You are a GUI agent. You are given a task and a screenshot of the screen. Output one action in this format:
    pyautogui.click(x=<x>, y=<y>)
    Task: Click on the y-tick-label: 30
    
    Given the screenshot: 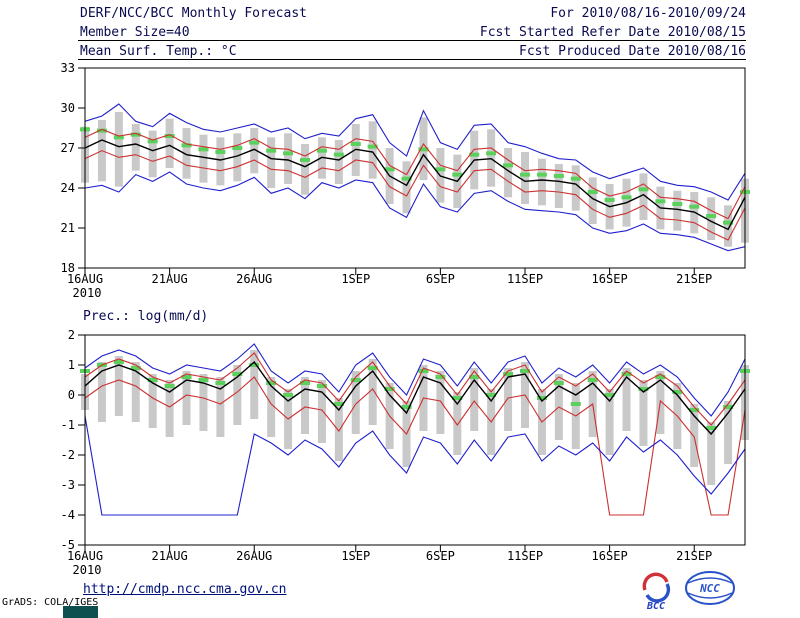 What is the action you would take?
    pyautogui.click(x=68, y=108)
    